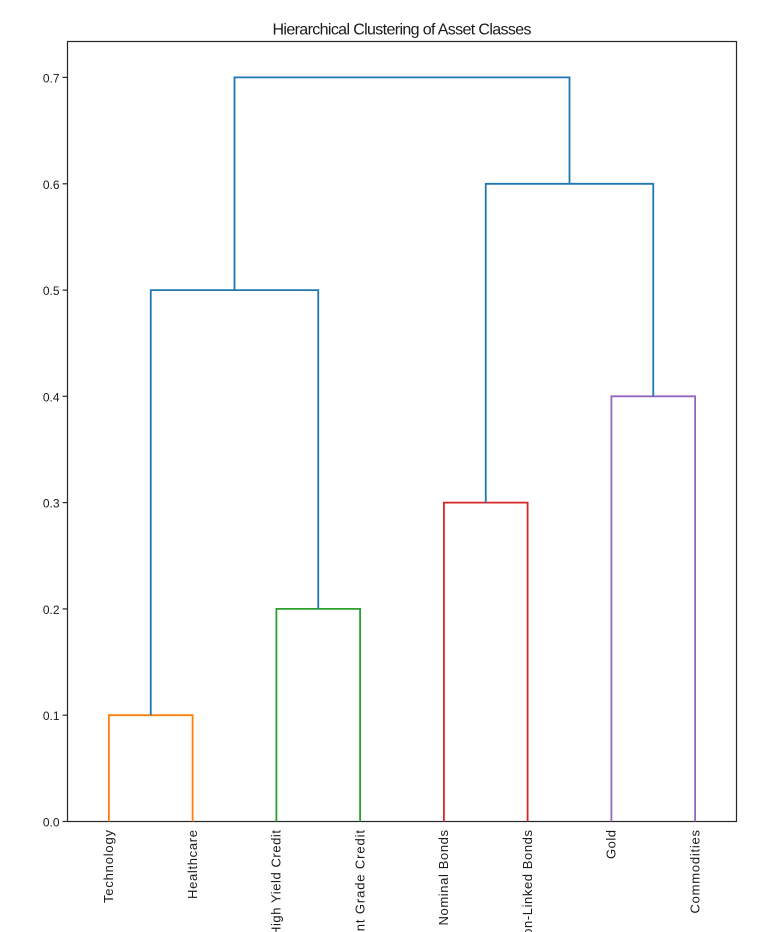 The image size is (768, 932). I want to click on svg-text: Technology, so click(108, 867).